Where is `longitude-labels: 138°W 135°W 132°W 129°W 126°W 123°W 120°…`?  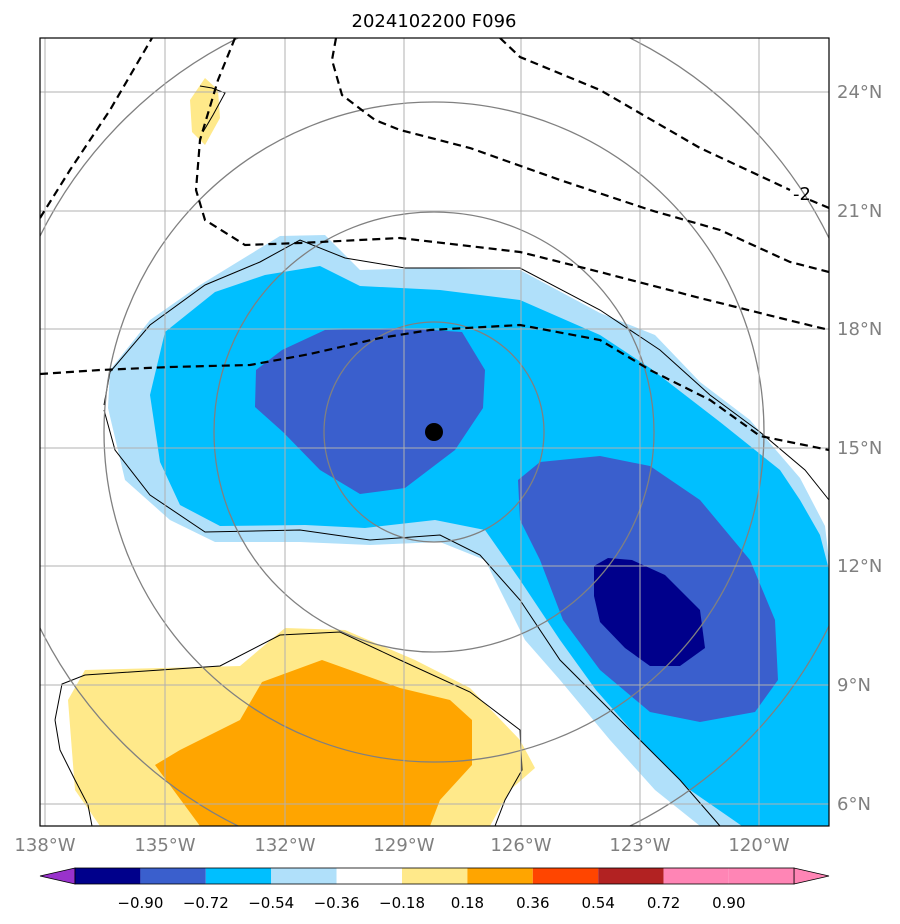
longitude-labels: 138°W 135°W 132°W 129°W 126°W 123°W 120°… is located at coordinates (401, 845).